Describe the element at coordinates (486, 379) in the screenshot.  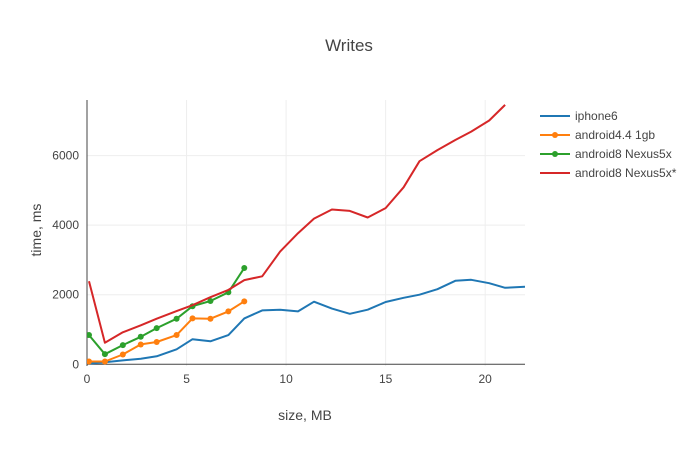
I see `x-tick-label: 20` at that location.